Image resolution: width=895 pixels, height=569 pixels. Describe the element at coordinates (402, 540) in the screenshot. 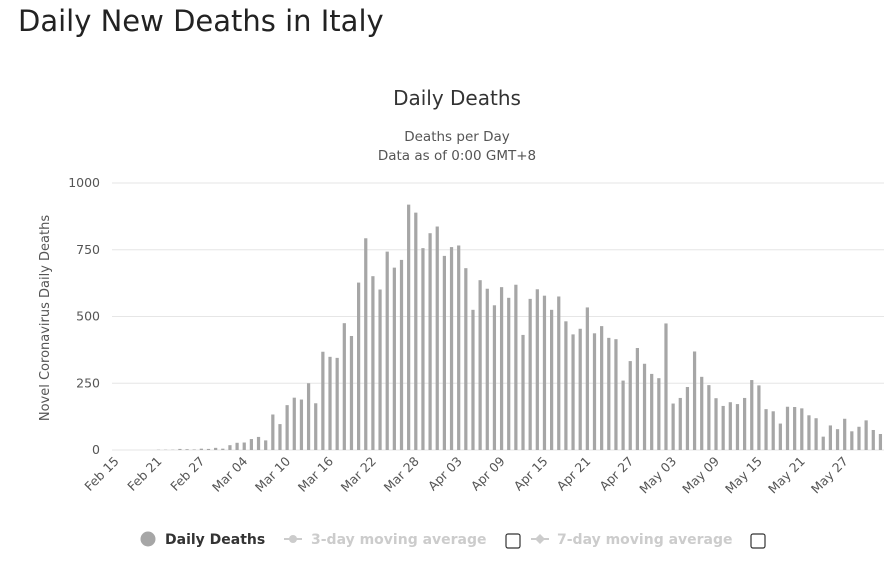

I see `legend-item-1: 3-day moving average` at that location.